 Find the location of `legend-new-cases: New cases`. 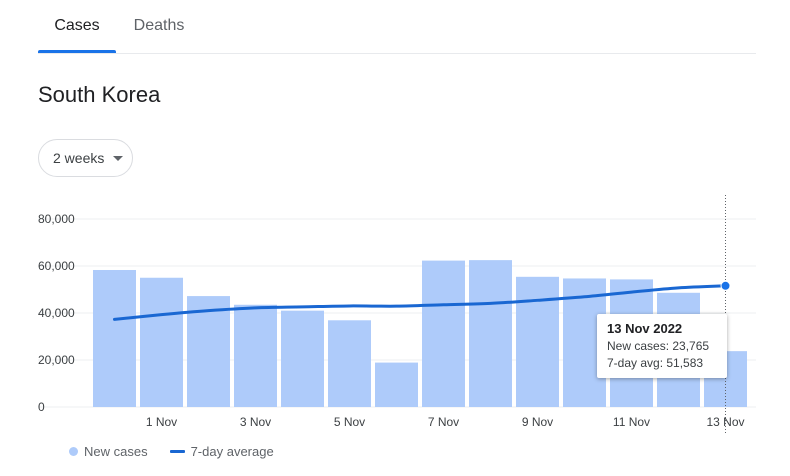

legend-new-cases: New cases is located at coordinates (108, 451).